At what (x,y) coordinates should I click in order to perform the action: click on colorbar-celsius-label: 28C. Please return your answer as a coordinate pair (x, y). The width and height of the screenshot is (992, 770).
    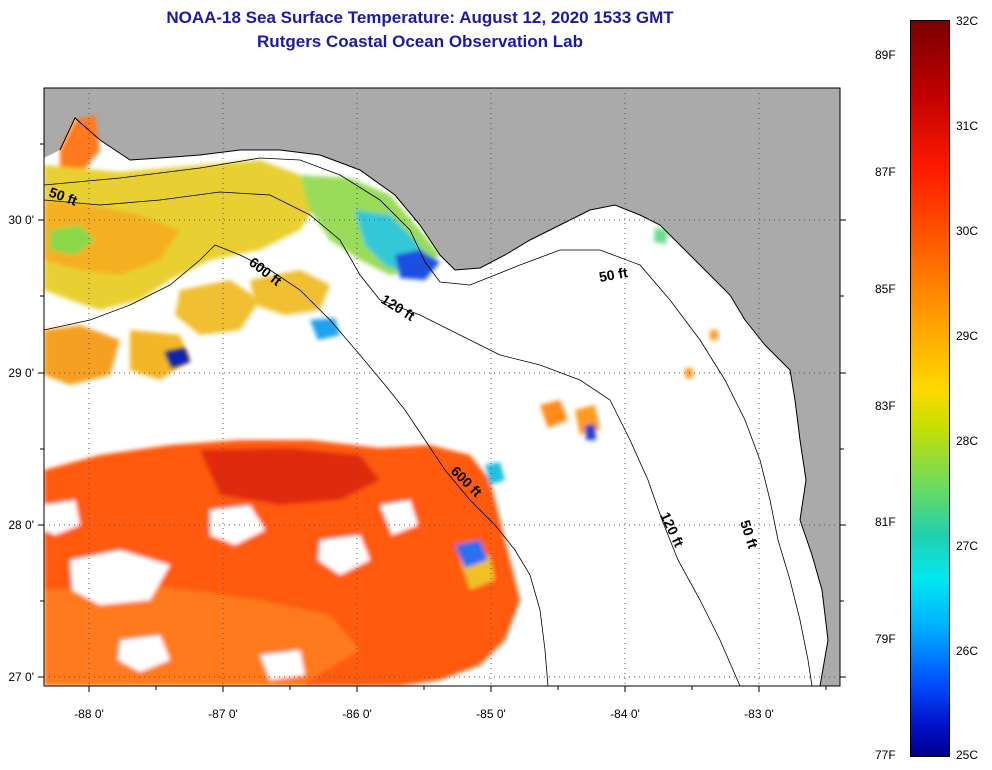
    Looking at the image, I should click on (967, 441).